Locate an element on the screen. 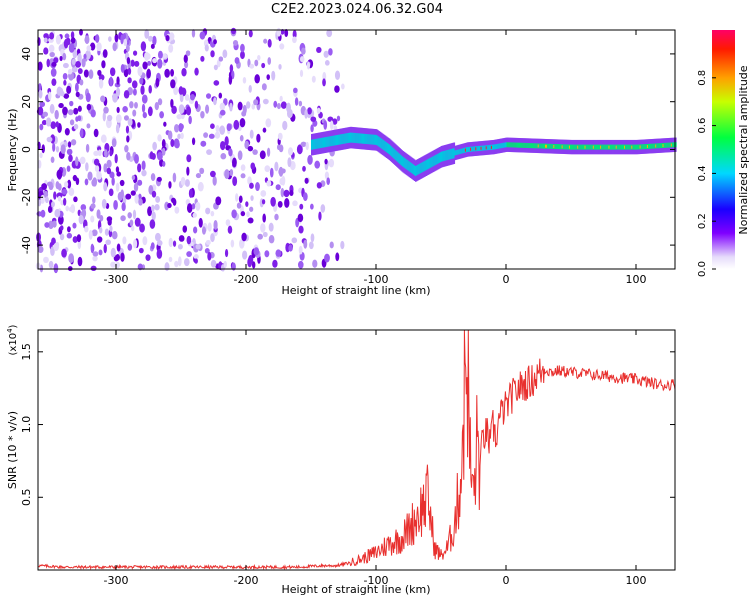 The image size is (750, 600). y-tick-label: 40 is located at coordinates (26, 54).